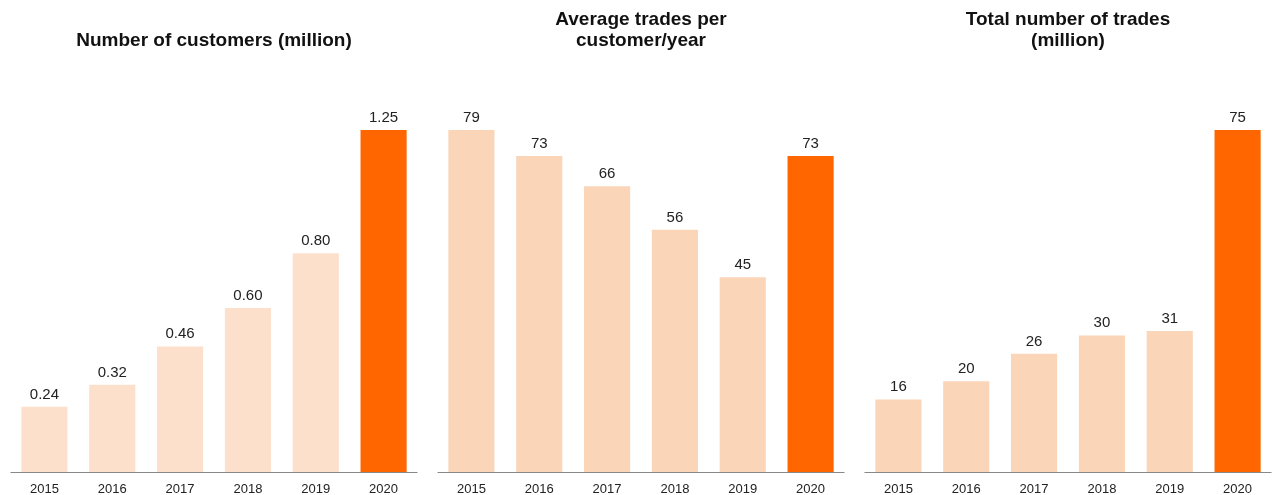 The width and height of the screenshot is (1281, 495). What do you see at coordinates (1237, 116) in the screenshot?
I see `data-label: 75` at bounding box center [1237, 116].